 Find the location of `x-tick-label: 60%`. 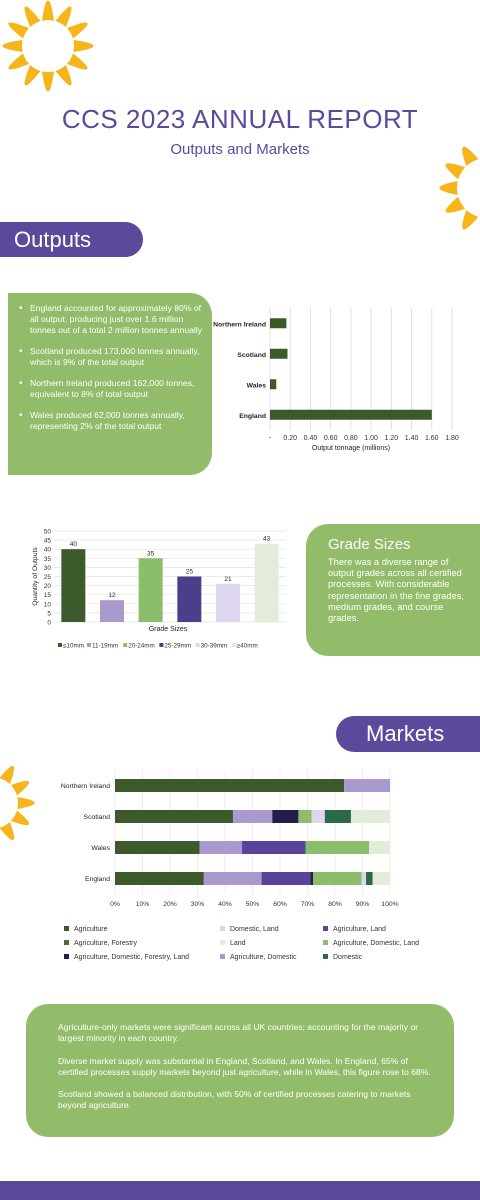

x-tick-label: 60% is located at coordinates (280, 904).